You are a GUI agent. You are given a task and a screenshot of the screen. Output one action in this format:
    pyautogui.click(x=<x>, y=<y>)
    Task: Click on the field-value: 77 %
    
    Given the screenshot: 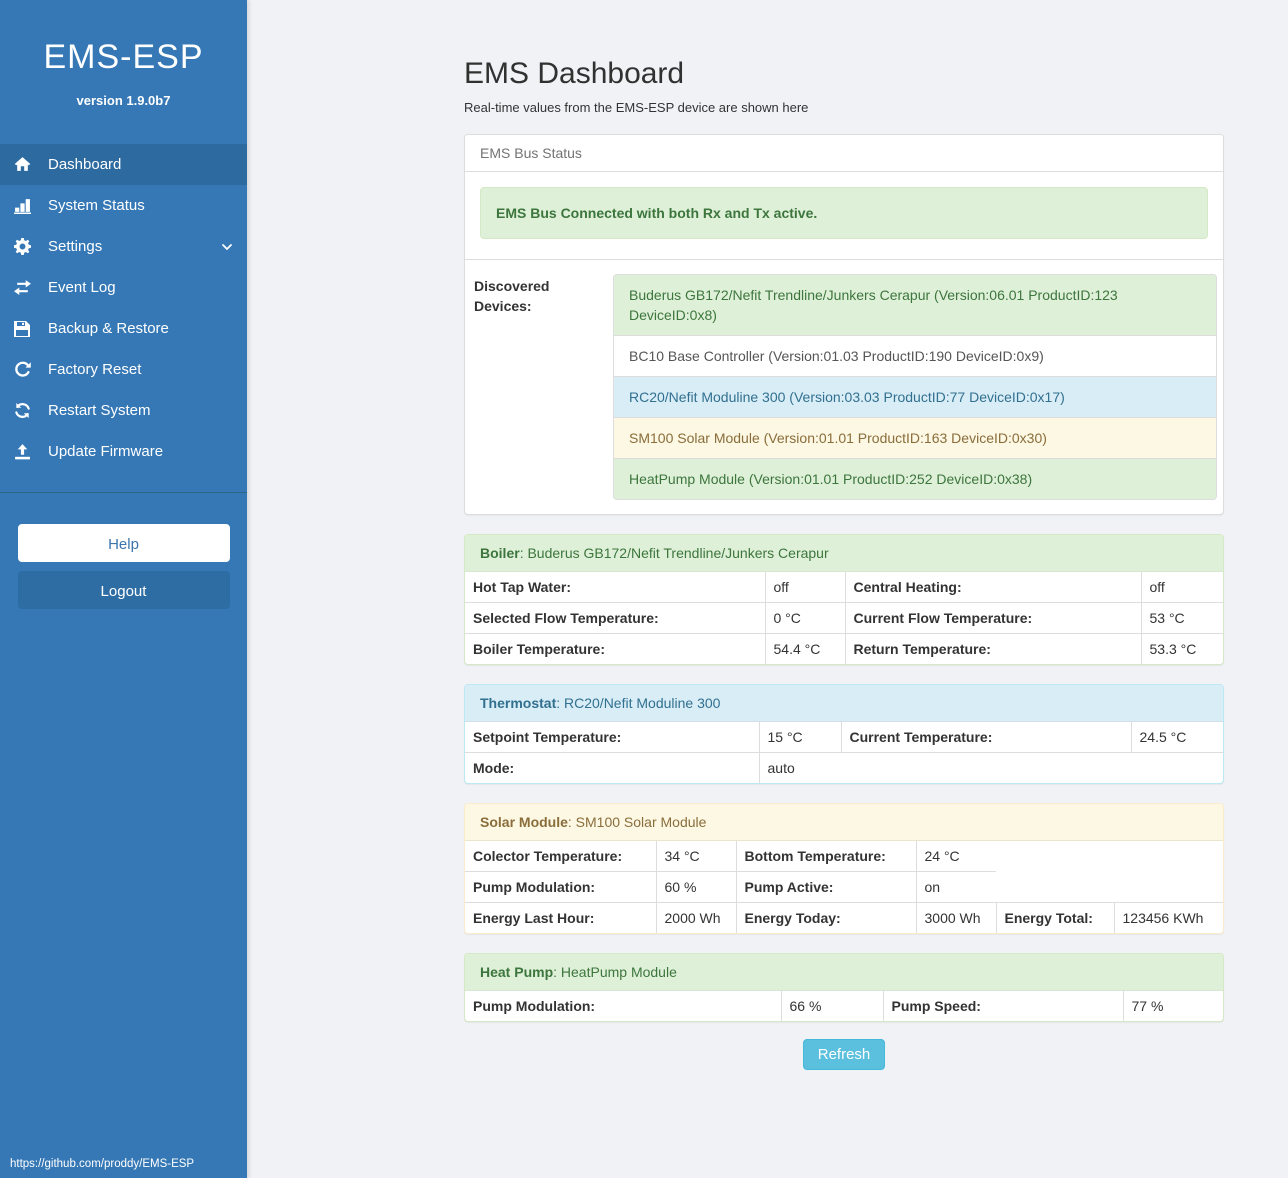 What is the action you would take?
    pyautogui.click(x=1172, y=1006)
    